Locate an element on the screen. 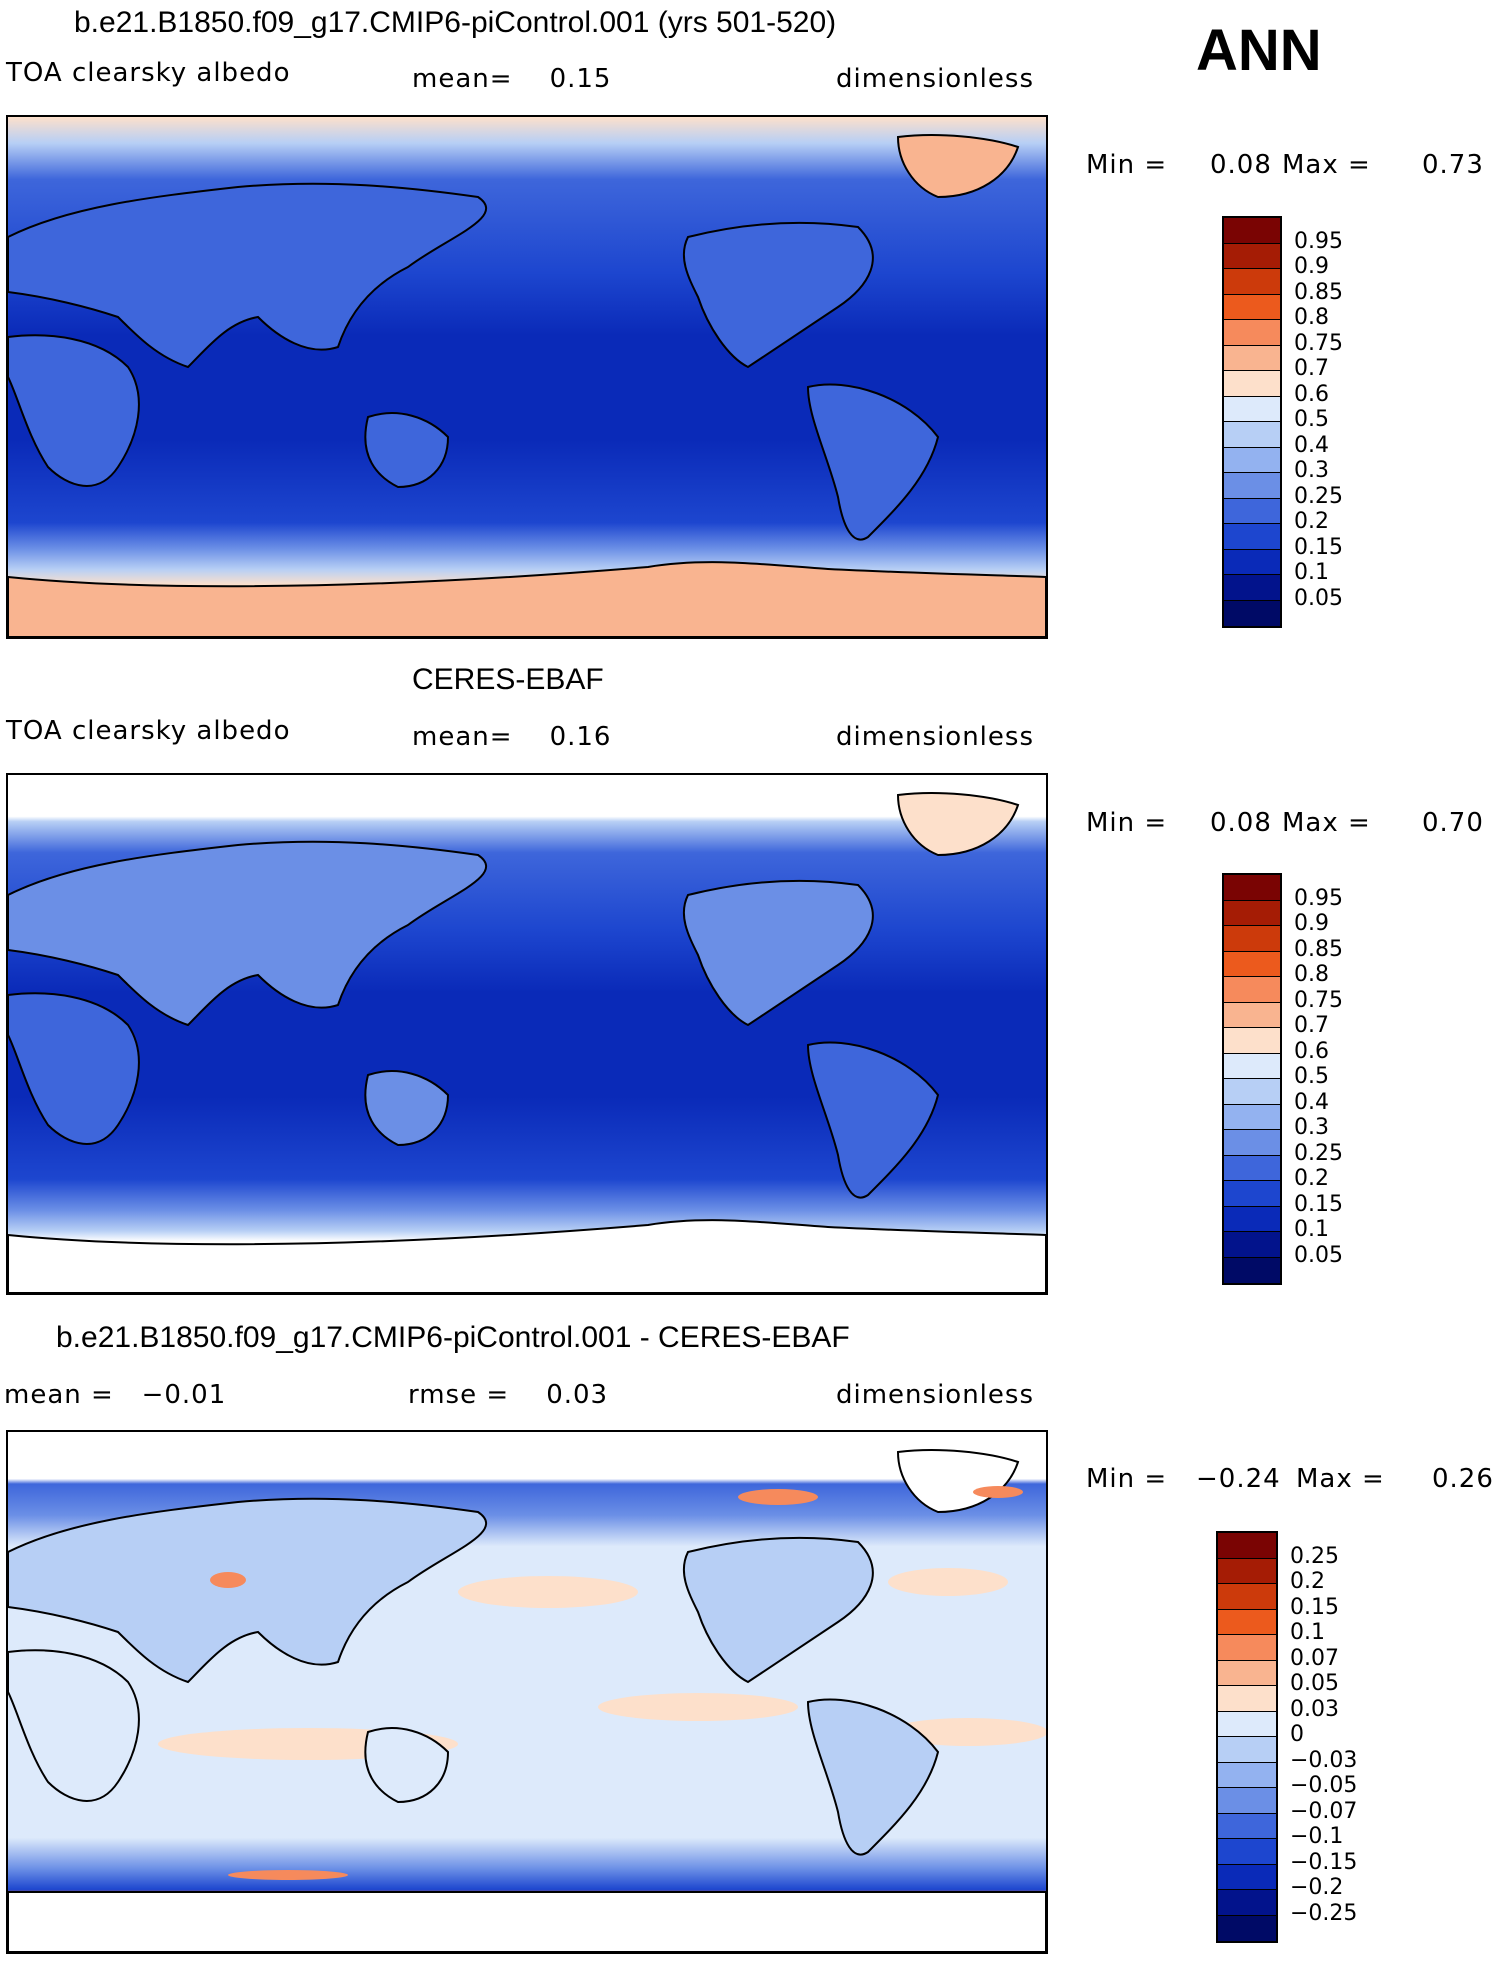  panel3-max-label: Max = is located at coordinates (1340, 1479).